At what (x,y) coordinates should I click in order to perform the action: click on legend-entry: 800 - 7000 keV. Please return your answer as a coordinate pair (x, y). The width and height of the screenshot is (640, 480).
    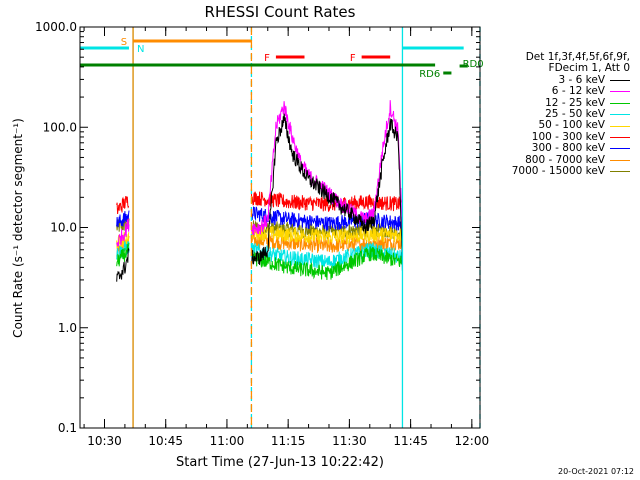
    Looking at the image, I should click on (552, 159).